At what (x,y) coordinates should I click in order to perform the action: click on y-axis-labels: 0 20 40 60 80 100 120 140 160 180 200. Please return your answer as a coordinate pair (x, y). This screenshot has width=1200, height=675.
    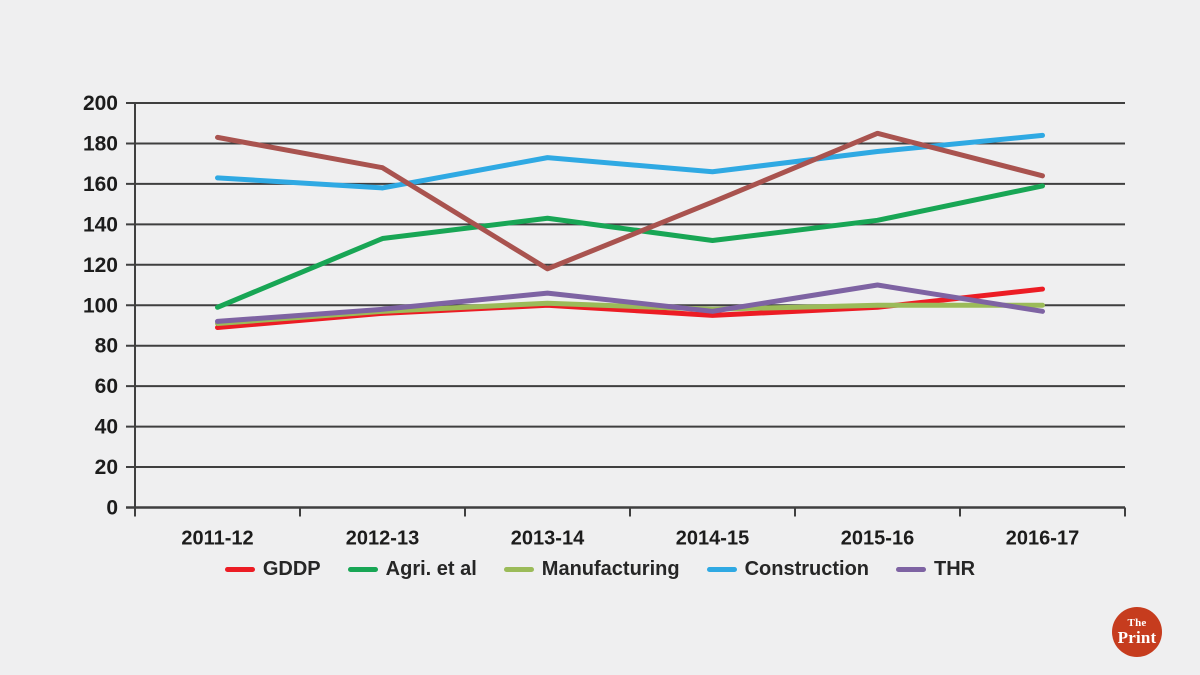
    Looking at the image, I should click on (100, 306).